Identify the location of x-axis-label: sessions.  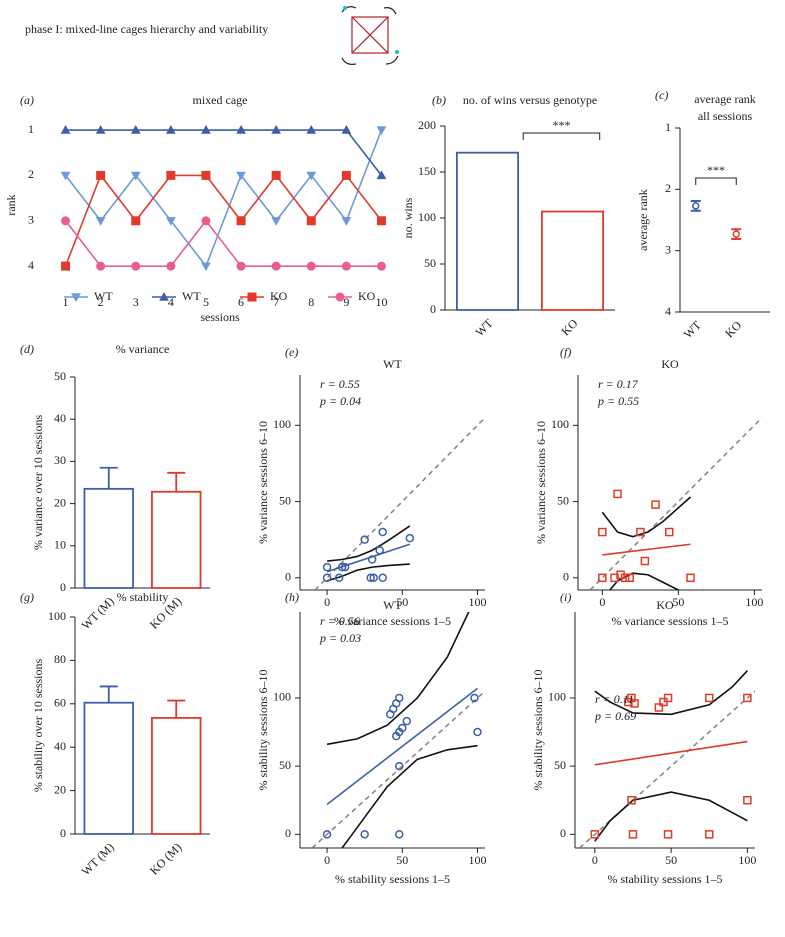
(220, 317).